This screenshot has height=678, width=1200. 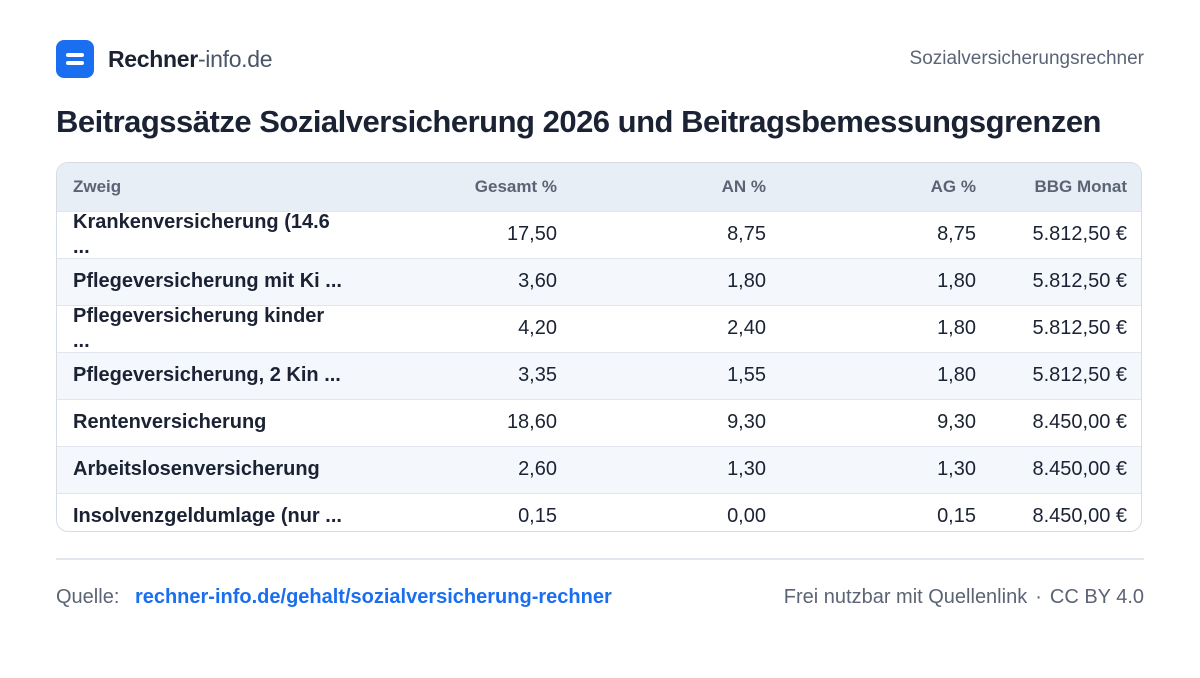 I want to click on source-label: Quelle:, so click(x=88, y=596).